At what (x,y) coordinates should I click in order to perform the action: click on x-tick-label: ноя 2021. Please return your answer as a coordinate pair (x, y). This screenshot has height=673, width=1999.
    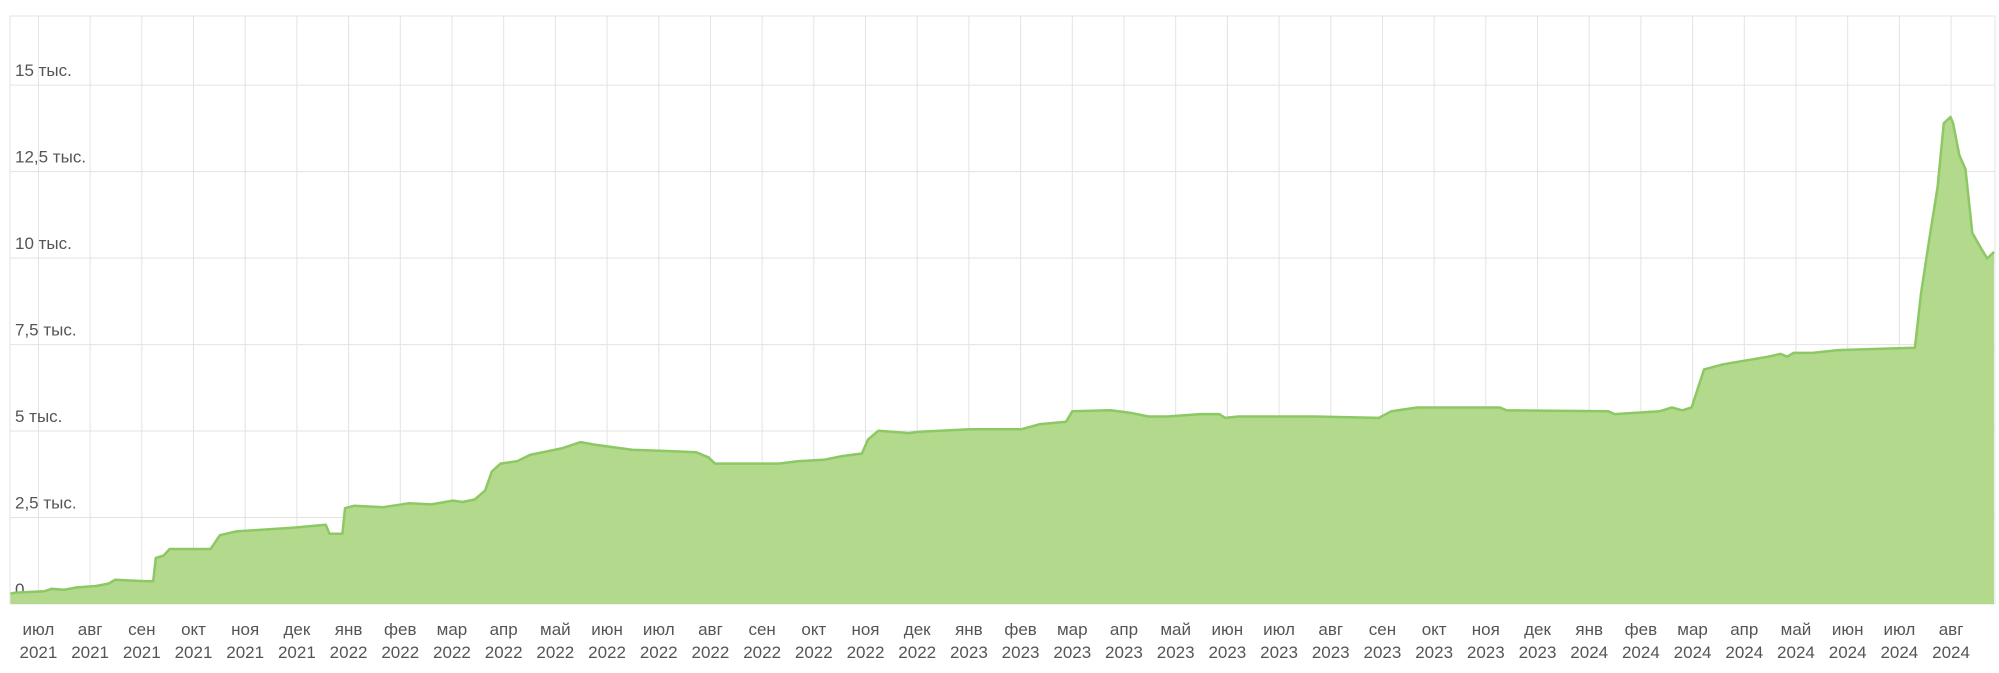
    Looking at the image, I should click on (245, 641).